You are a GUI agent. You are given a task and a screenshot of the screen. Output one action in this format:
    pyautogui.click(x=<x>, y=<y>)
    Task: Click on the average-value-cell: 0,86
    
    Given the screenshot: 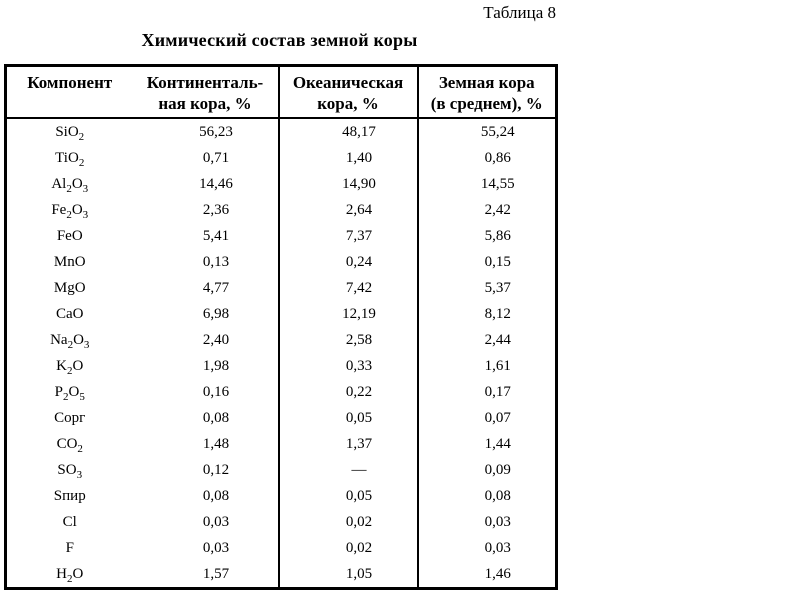 What is the action you would take?
    pyautogui.click(x=486, y=158)
    